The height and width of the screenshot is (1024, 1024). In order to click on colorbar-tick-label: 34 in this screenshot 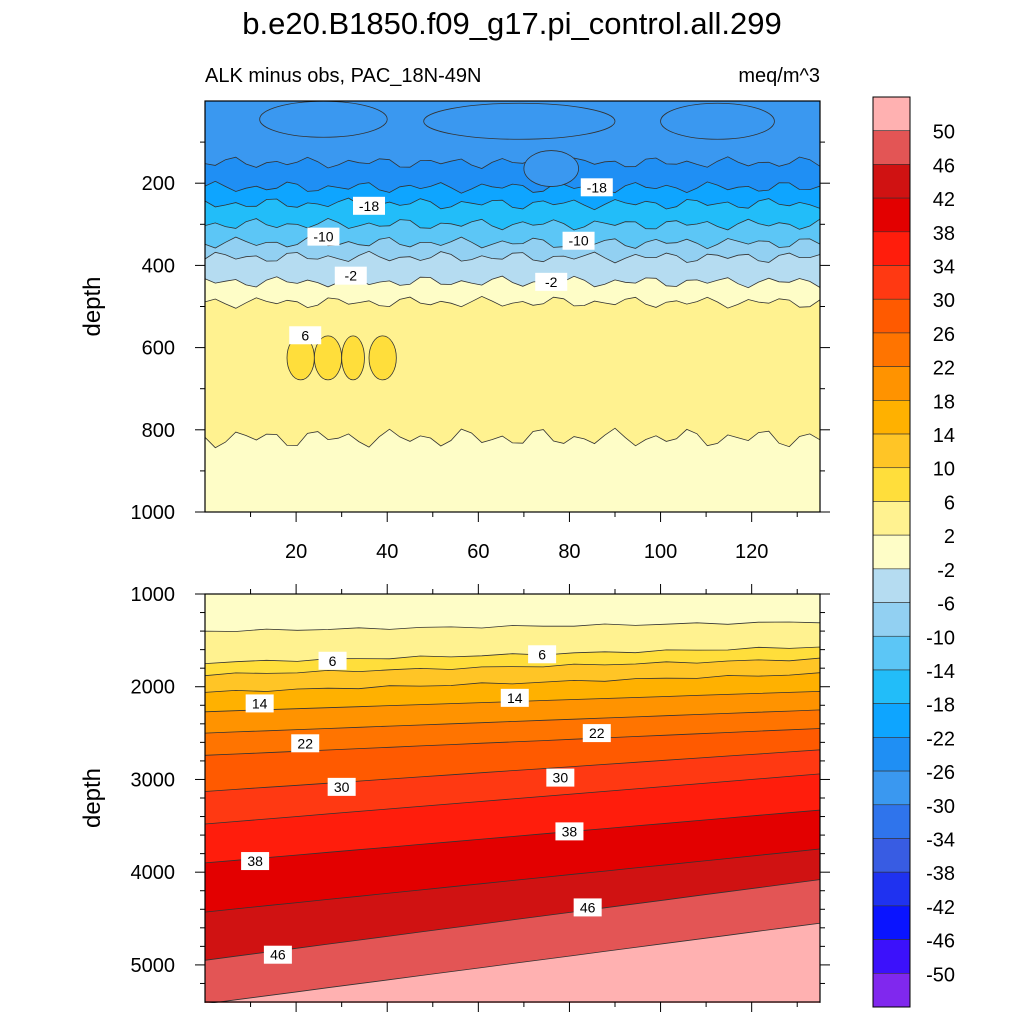, I will do `click(944, 268)`.